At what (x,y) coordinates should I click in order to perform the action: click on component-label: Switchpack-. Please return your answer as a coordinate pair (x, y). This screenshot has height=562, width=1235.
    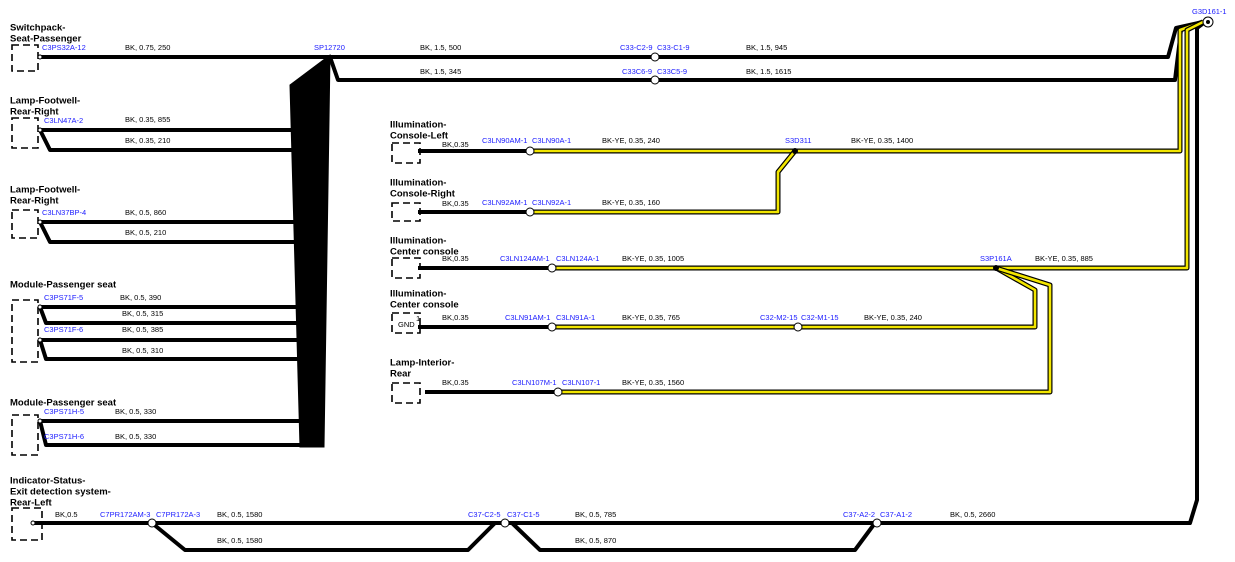
    Looking at the image, I should click on (37, 28).